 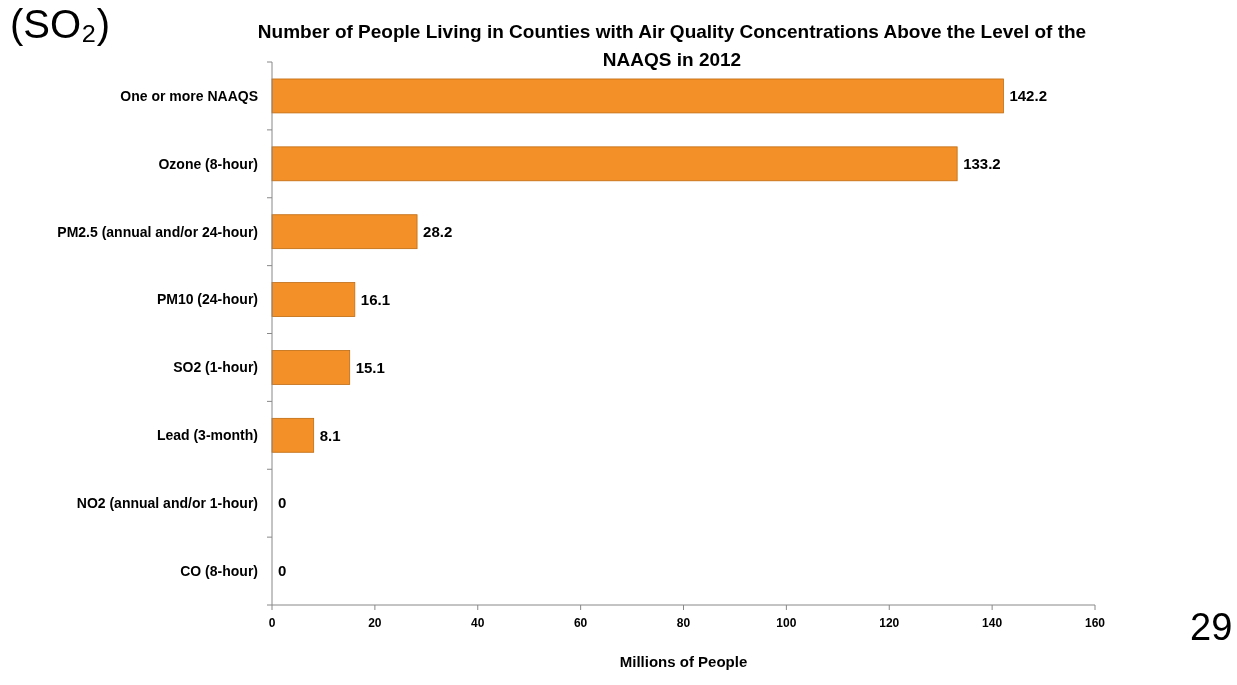 I want to click on y-tick-label: PM10 (24-hour), so click(x=207, y=299).